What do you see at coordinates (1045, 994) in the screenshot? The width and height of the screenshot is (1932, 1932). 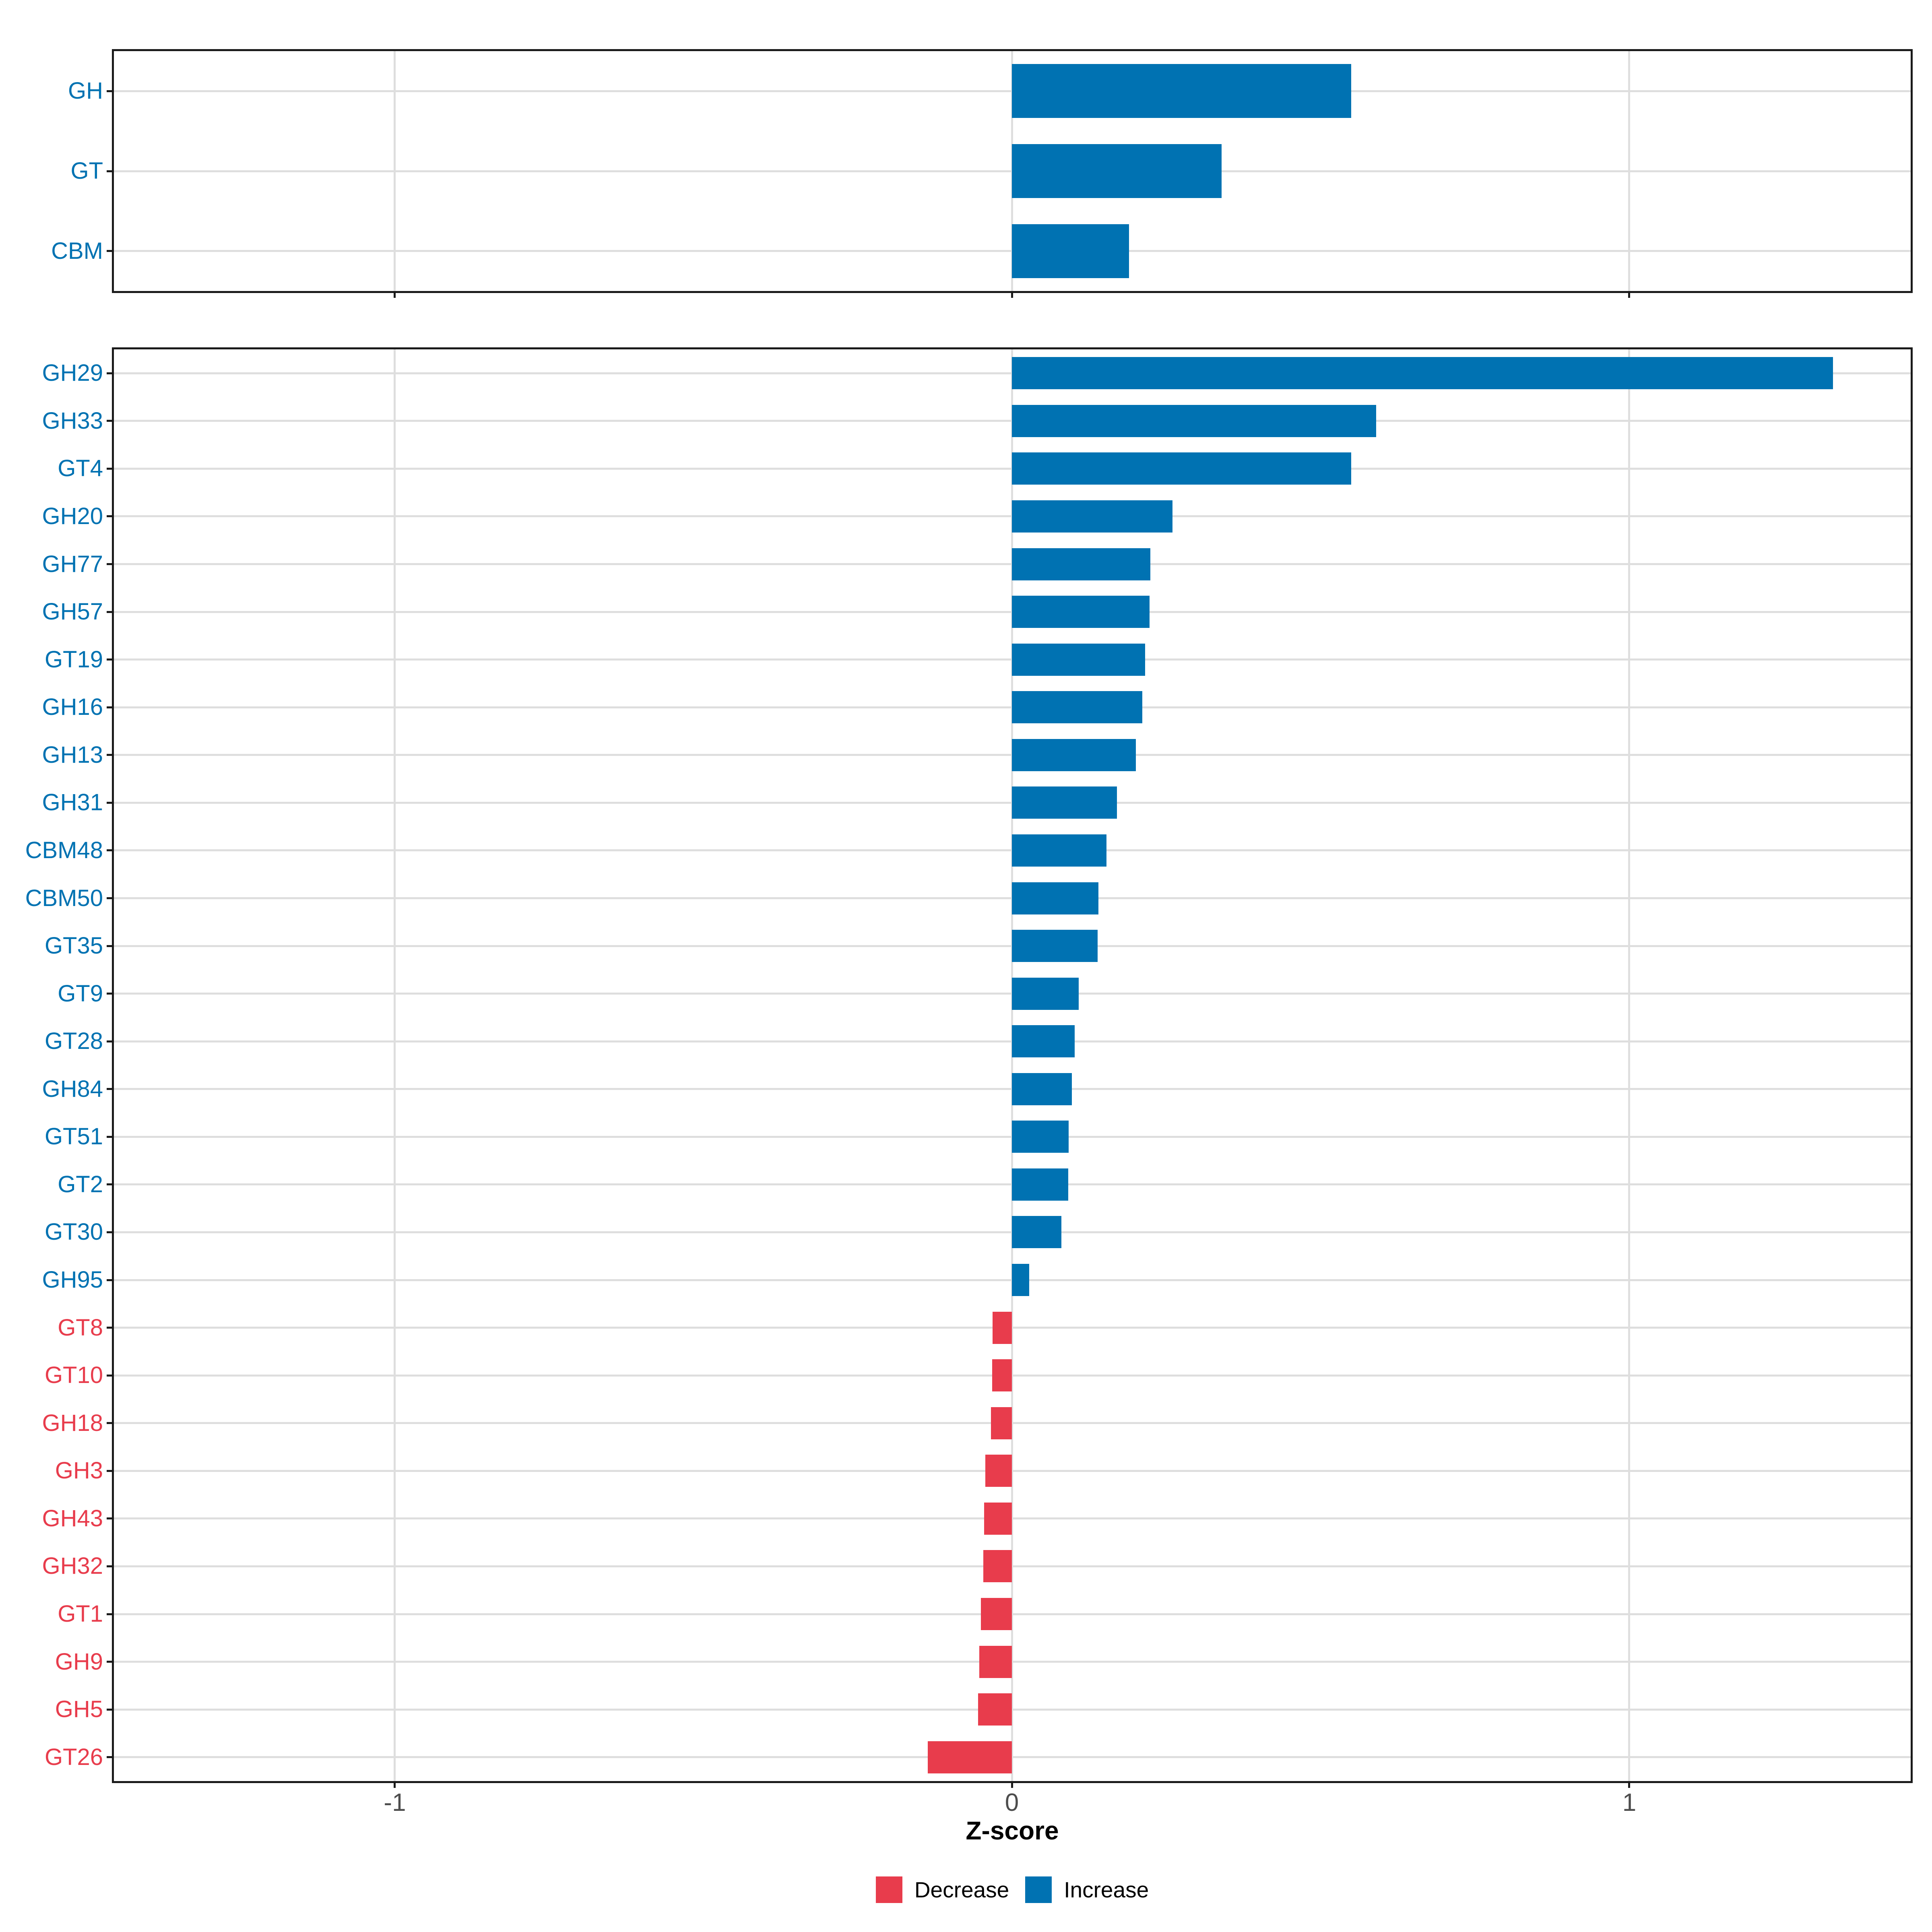 I see `bar-GT9` at bounding box center [1045, 994].